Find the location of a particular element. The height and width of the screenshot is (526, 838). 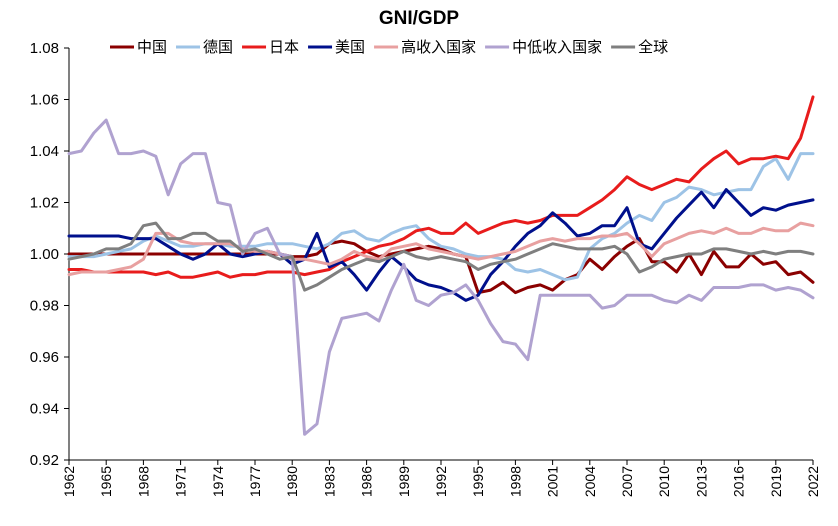

legend-label: 全球 is located at coordinates (653, 47).